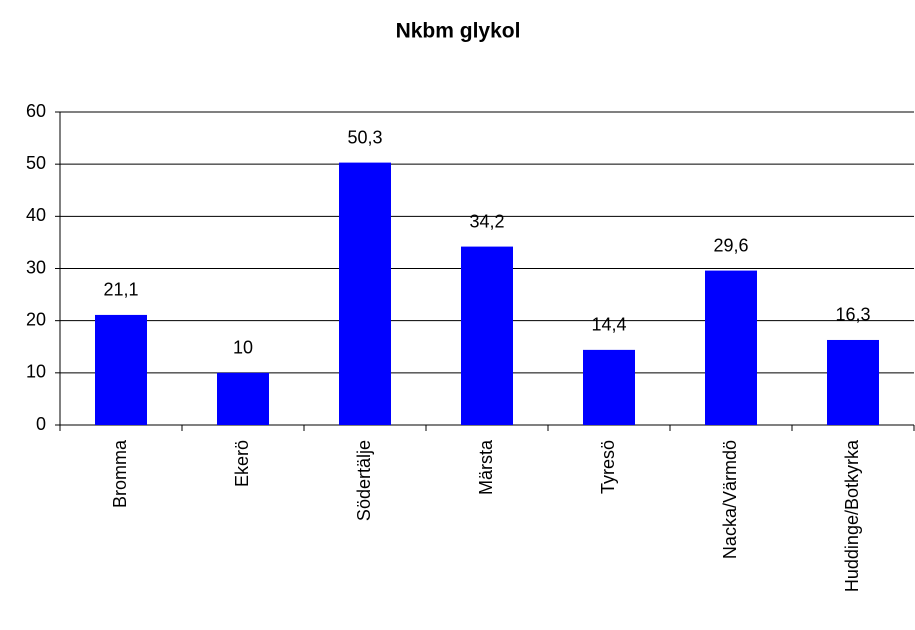  Describe the element at coordinates (608, 325) in the screenshot. I see `value-label: 14,4` at that location.